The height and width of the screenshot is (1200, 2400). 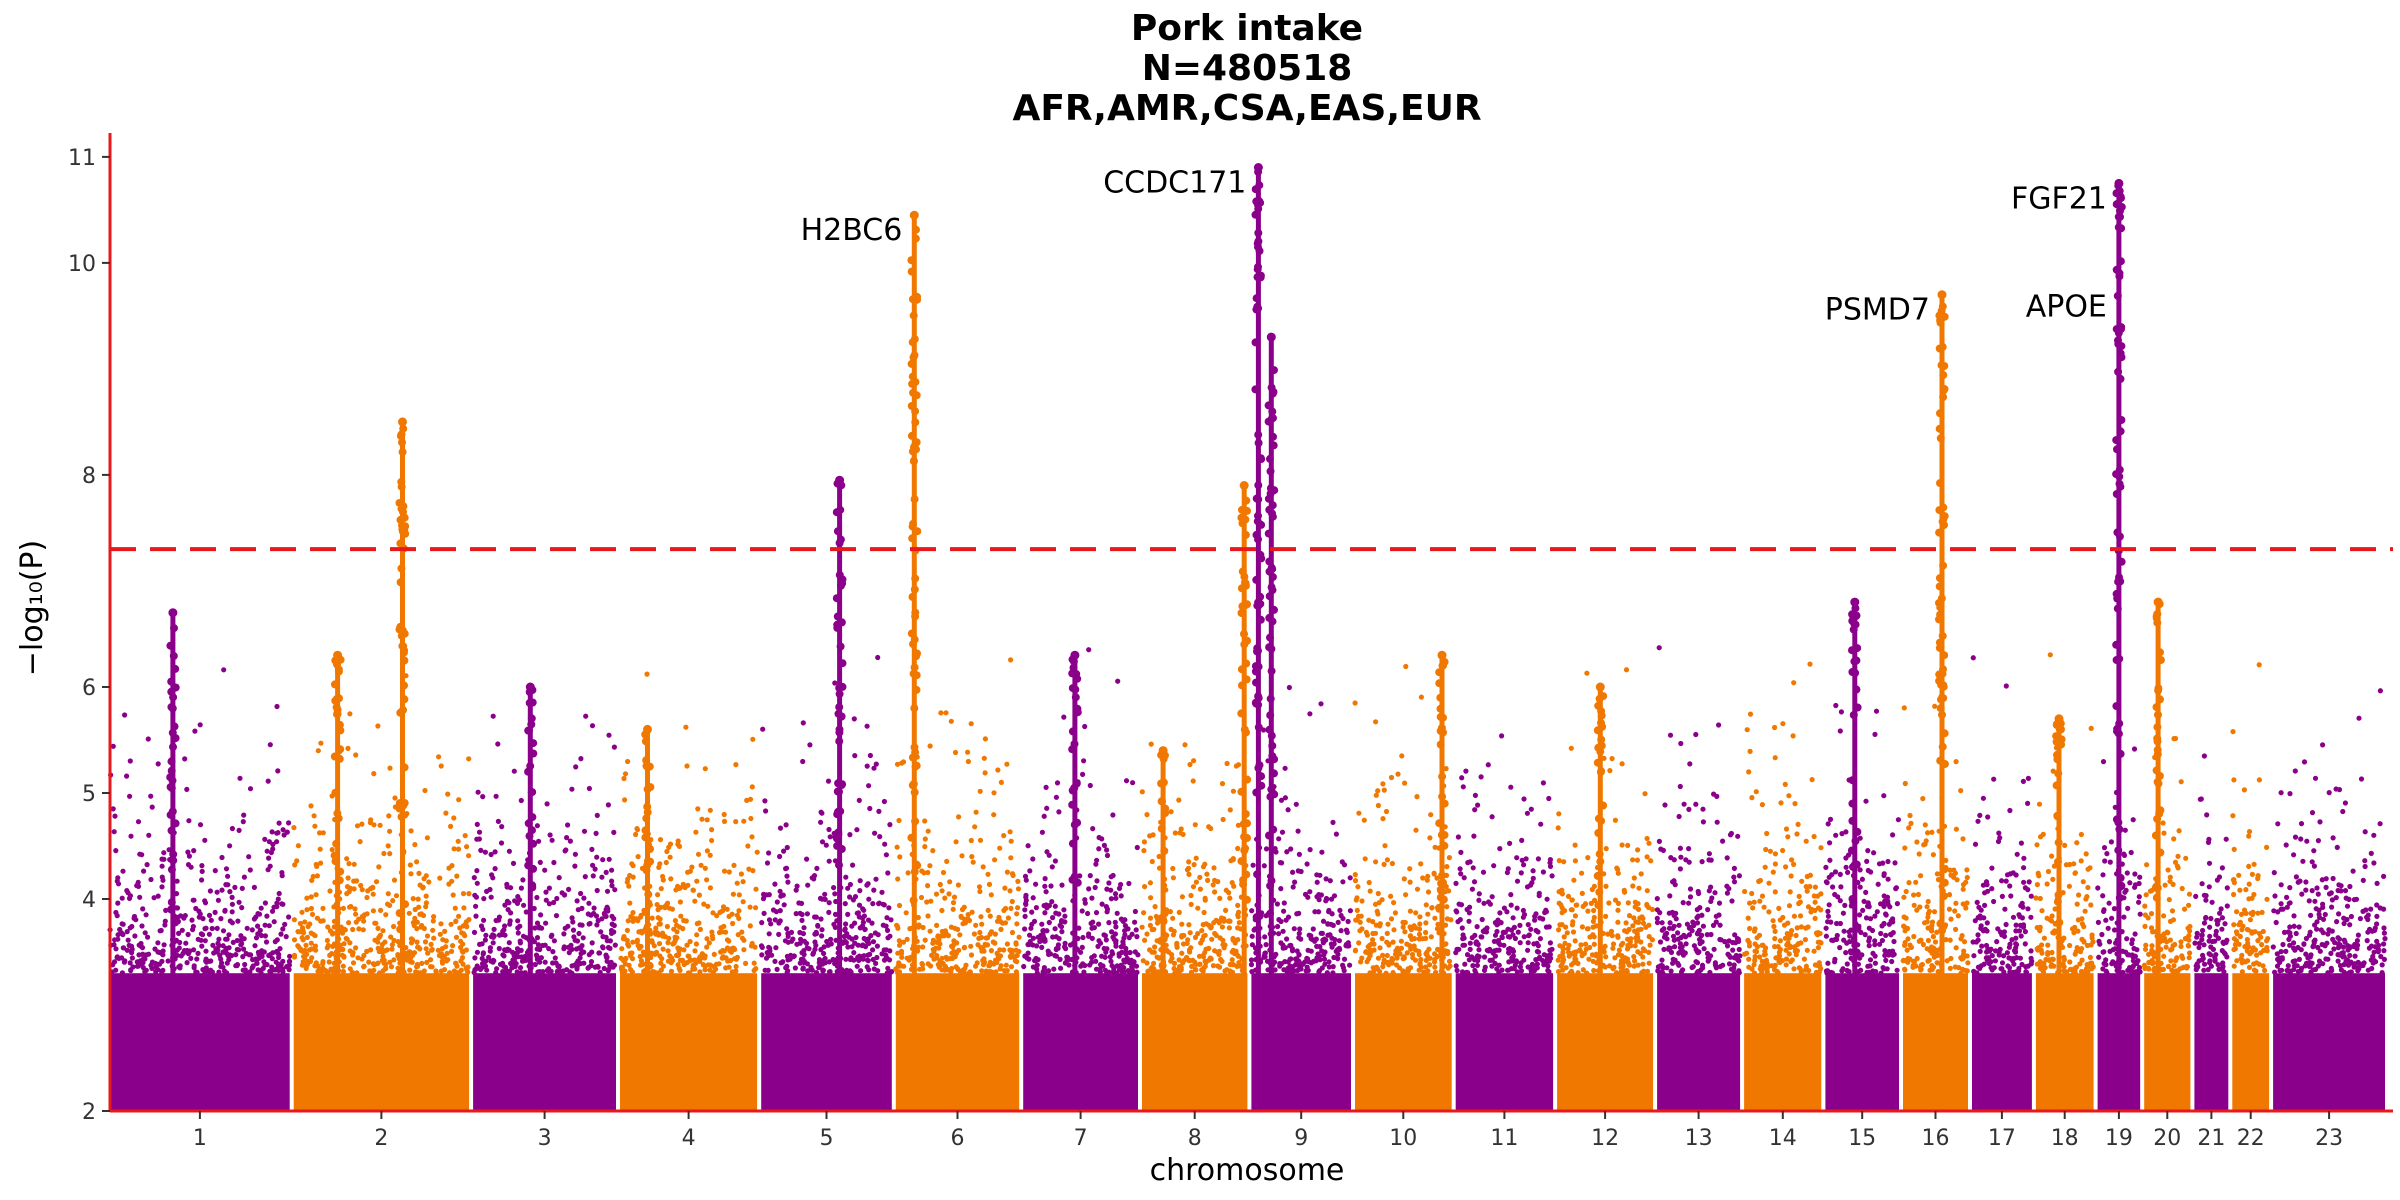 I want to click on annotation-fgf21: FGF21, so click(x=2059, y=198).